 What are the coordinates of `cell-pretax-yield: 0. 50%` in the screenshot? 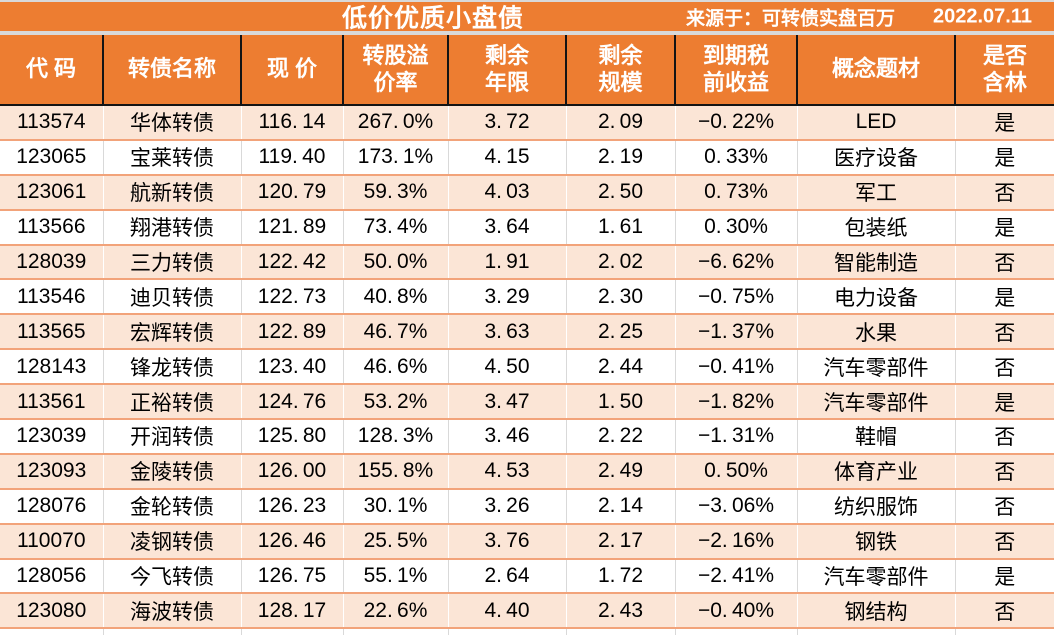 It's located at (736, 471).